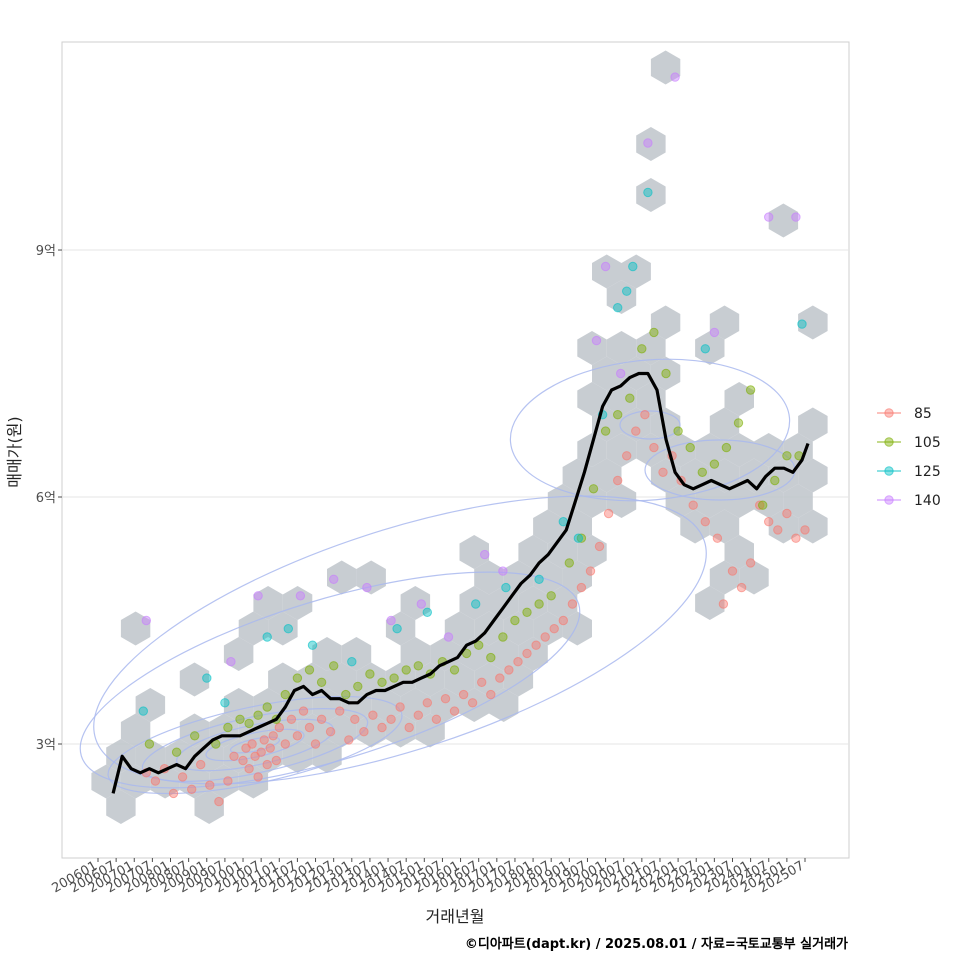 This screenshot has height=960, width=960. Describe the element at coordinates (46, 745) in the screenshot. I see `y-tick-label-0: 3억` at that location.